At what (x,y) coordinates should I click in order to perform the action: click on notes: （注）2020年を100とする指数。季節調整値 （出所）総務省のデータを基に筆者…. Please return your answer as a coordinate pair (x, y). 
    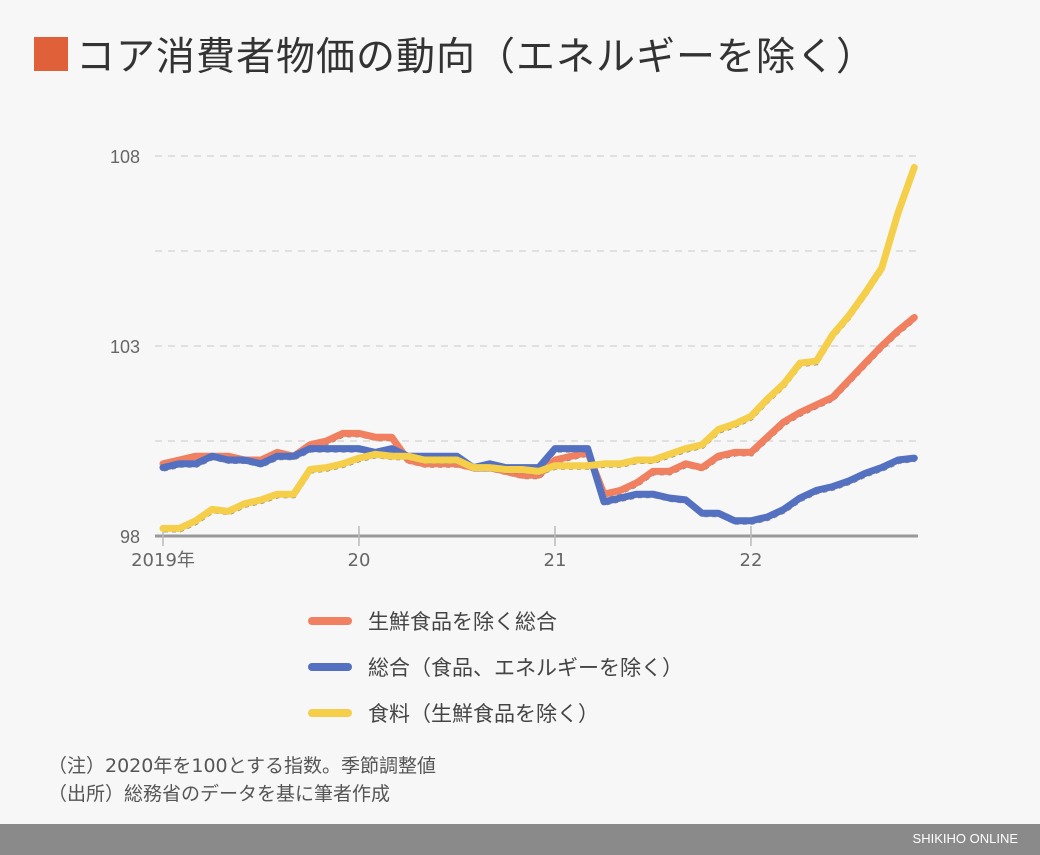
    Looking at the image, I should click on (242, 780).